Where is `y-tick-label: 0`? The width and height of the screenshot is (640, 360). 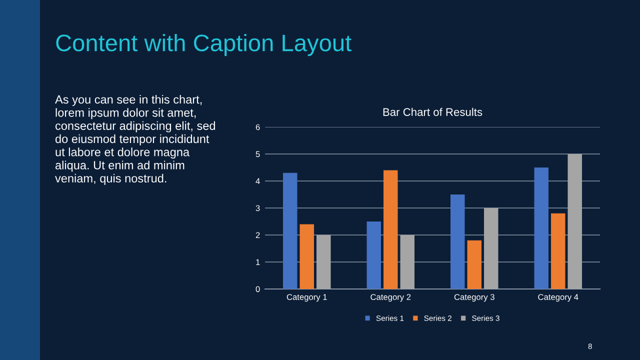 y-tick-label: 0 is located at coordinates (258, 289).